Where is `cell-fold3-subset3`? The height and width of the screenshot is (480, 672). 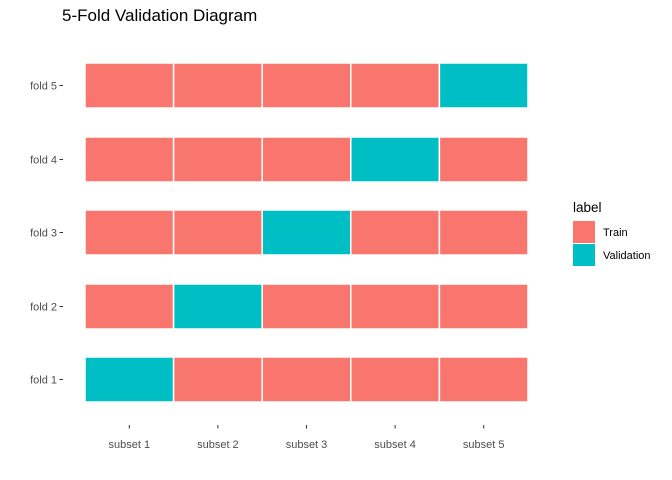
cell-fold3-subset3 is located at coordinates (306, 232).